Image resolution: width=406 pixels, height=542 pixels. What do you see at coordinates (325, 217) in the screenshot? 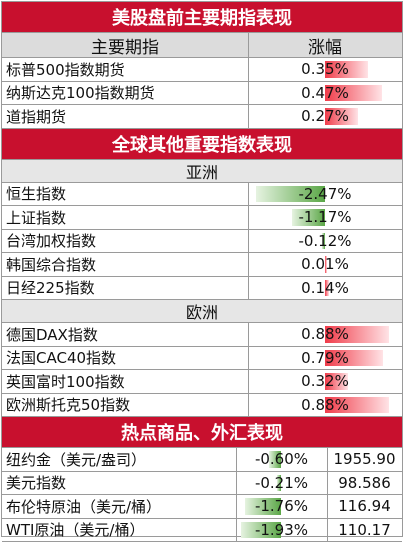
I see `change-value: -1.17%` at bounding box center [325, 217].